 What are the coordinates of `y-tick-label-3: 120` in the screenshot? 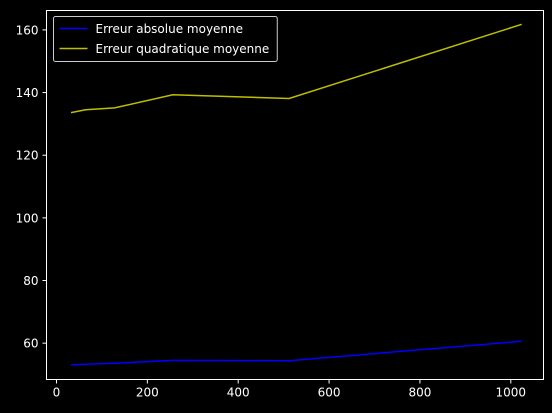 It's located at (27, 156).